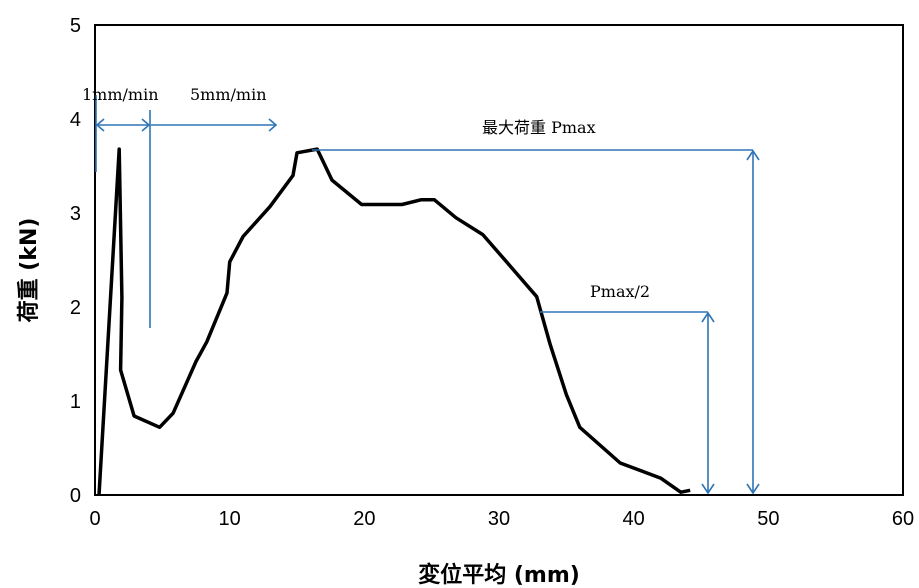 This screenshot has height=588, width=919. Describe the element at coordinates (539, 127) in the screenshot. I see `pmax-label: 最大荷重 Pmax` at that location.